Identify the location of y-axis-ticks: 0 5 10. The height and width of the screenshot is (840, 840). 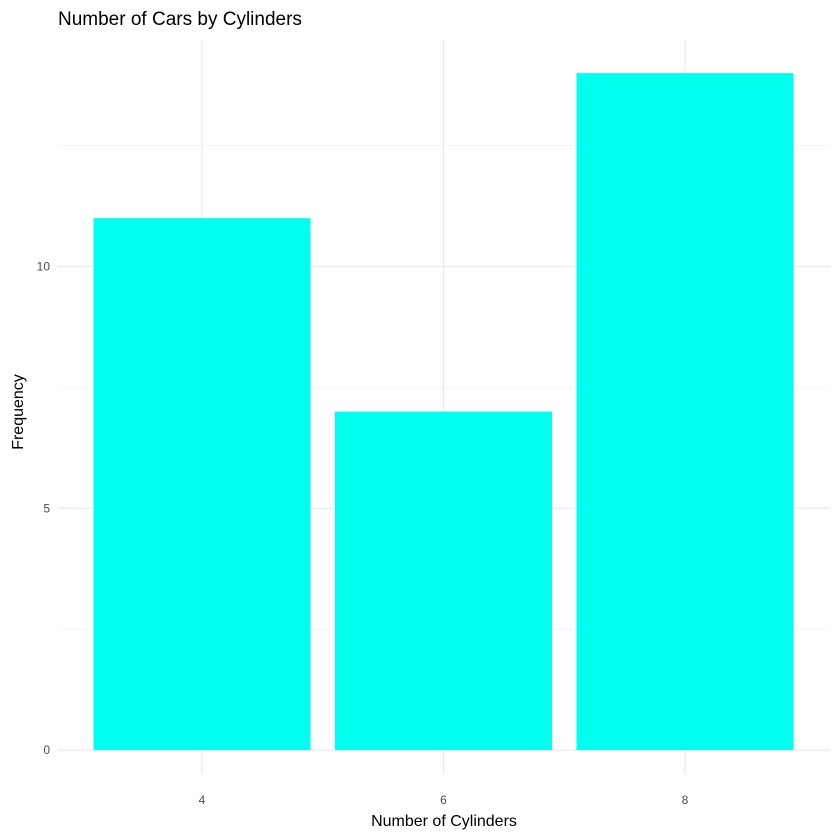
(44, 509).